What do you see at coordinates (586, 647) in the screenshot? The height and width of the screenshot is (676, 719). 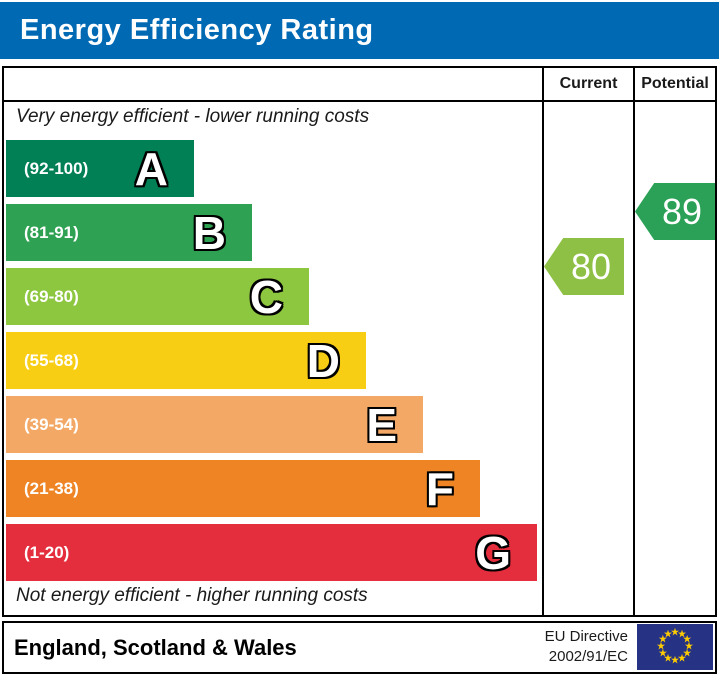 I see `eu-directive-label: EU Directive 2002/91/EC` at bounding box center [586, 647].